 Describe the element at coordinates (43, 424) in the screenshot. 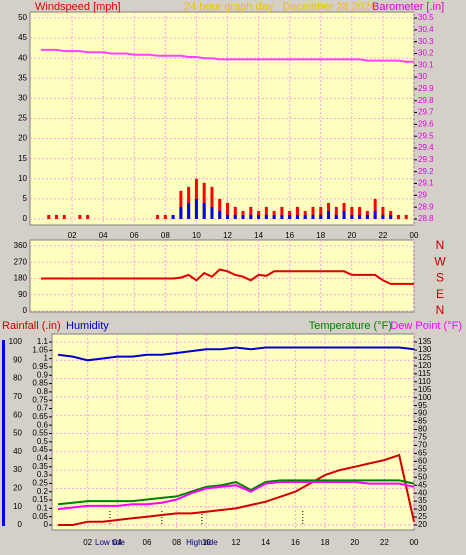

I see `y-tick-label: 0.6` at that location.